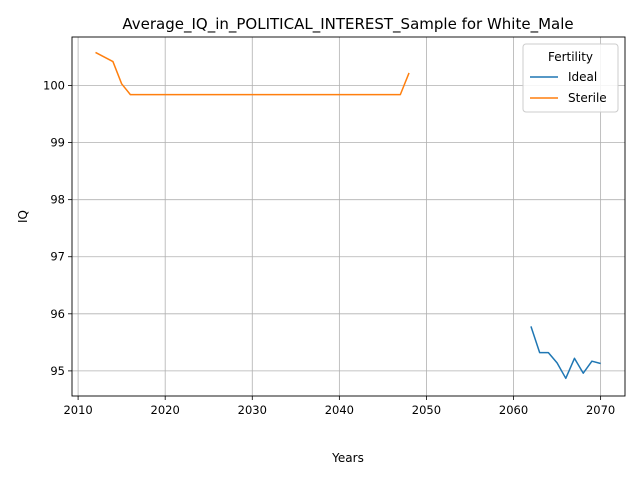 The image size is (640, 480). Describe the element at coordinates (57, 257) in the screenshot. I see `y-tick-label: 97` at that location.